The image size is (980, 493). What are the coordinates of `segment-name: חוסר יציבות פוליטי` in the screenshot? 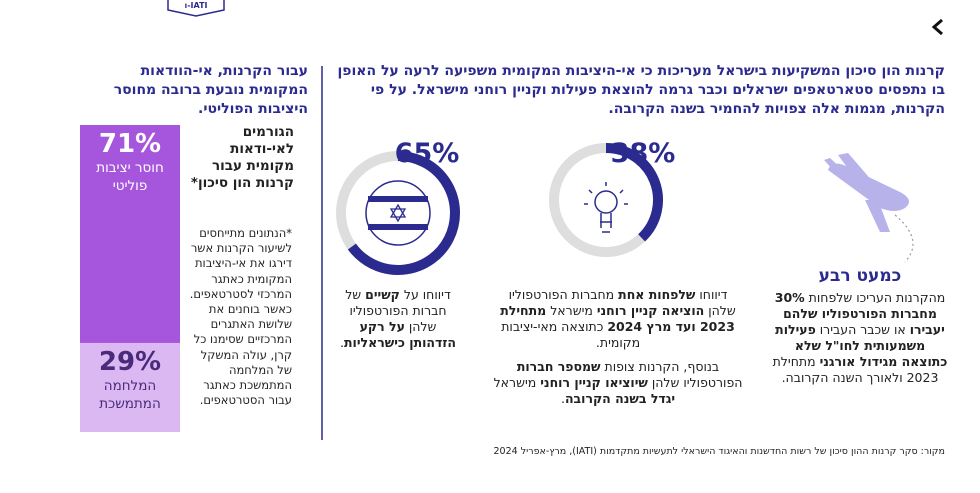 It's located at (130, 177).